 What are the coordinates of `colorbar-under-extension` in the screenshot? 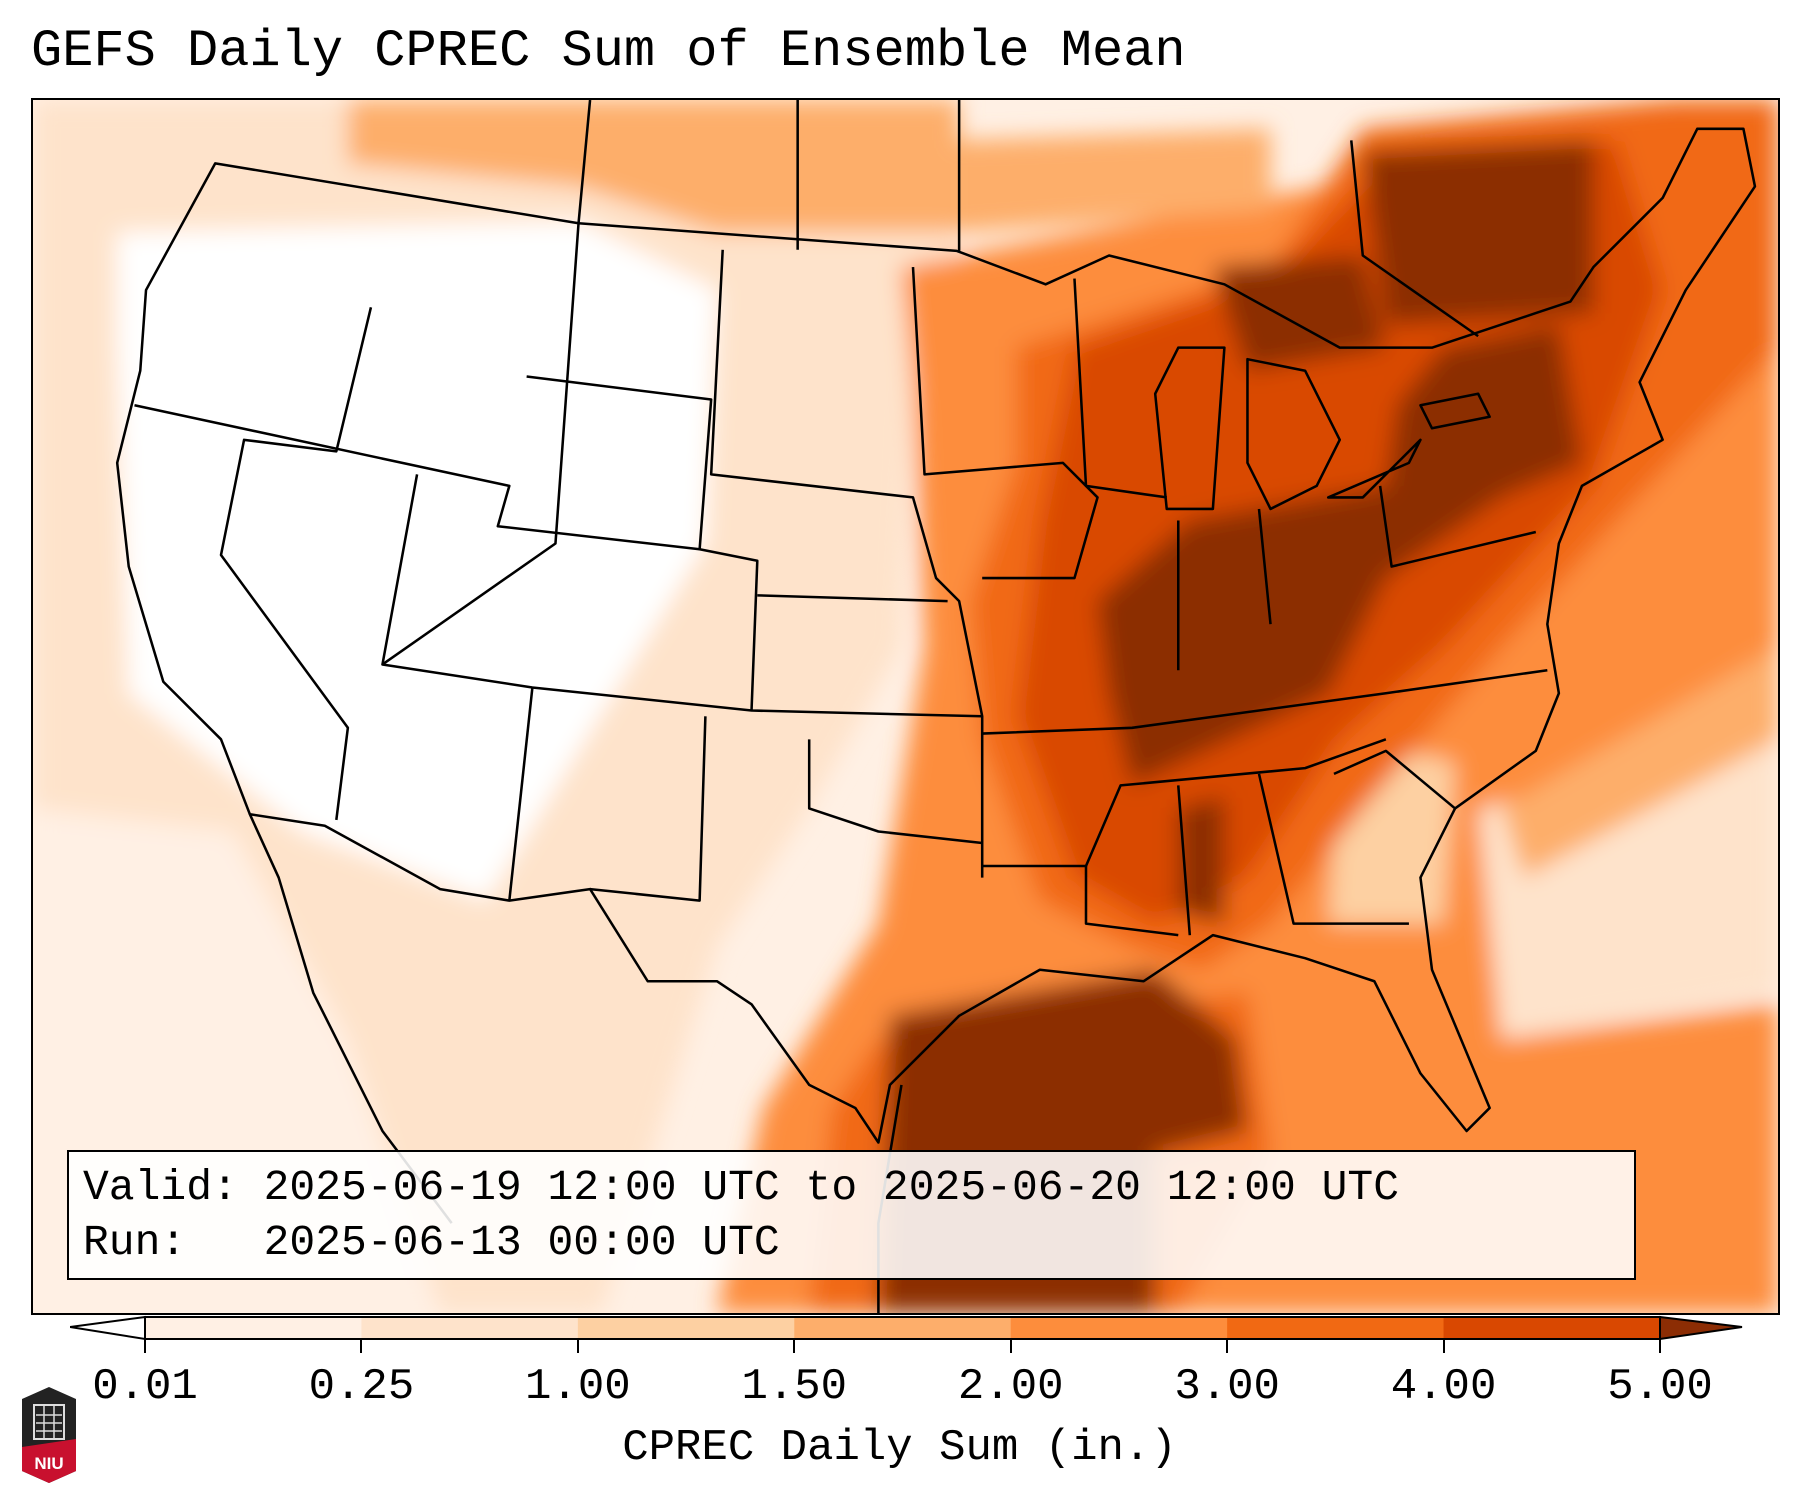 It's located at (108, 1328).